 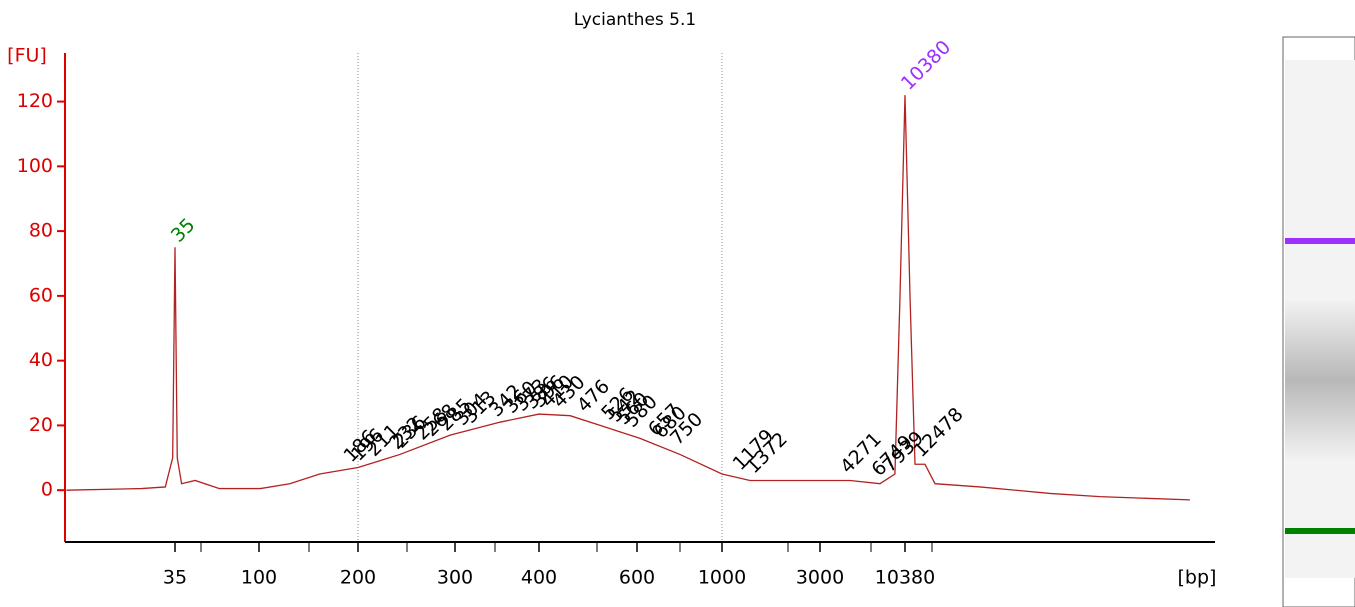 What do you see at coordinates (722, 578) in the screenshot?
I see `x-tick-label: 1000` at bounding box center [722, 578].